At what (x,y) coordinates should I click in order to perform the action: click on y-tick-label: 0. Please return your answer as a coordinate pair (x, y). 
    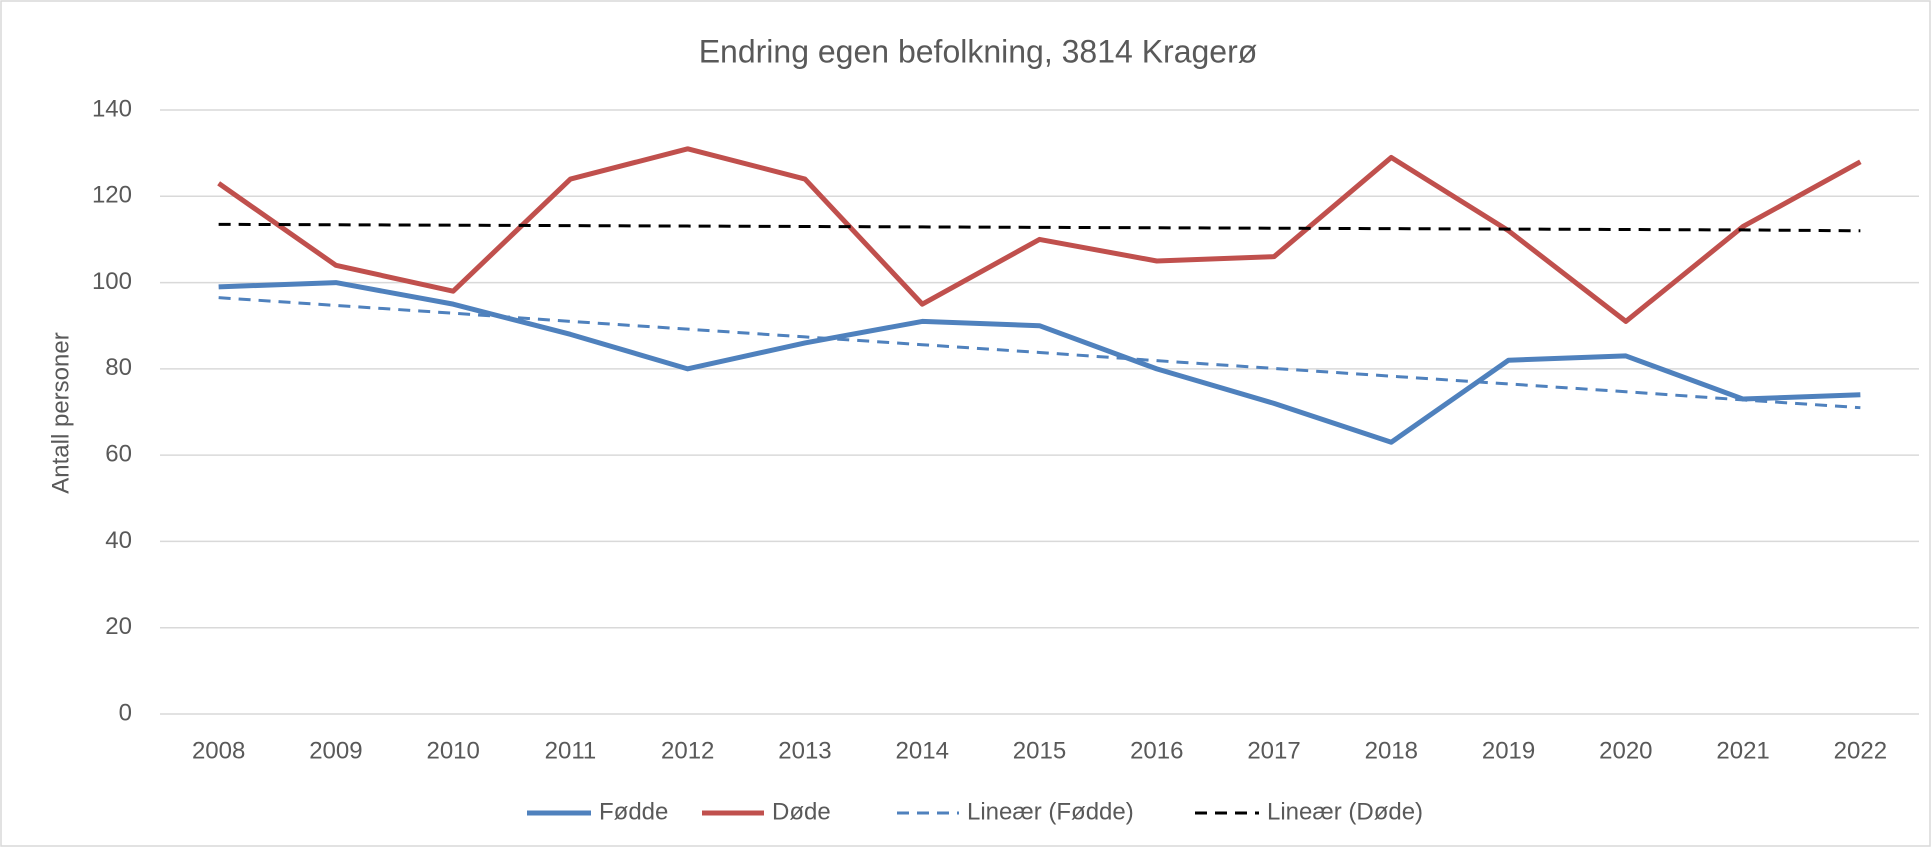
    Looking at the image, I should click on (125, 712).